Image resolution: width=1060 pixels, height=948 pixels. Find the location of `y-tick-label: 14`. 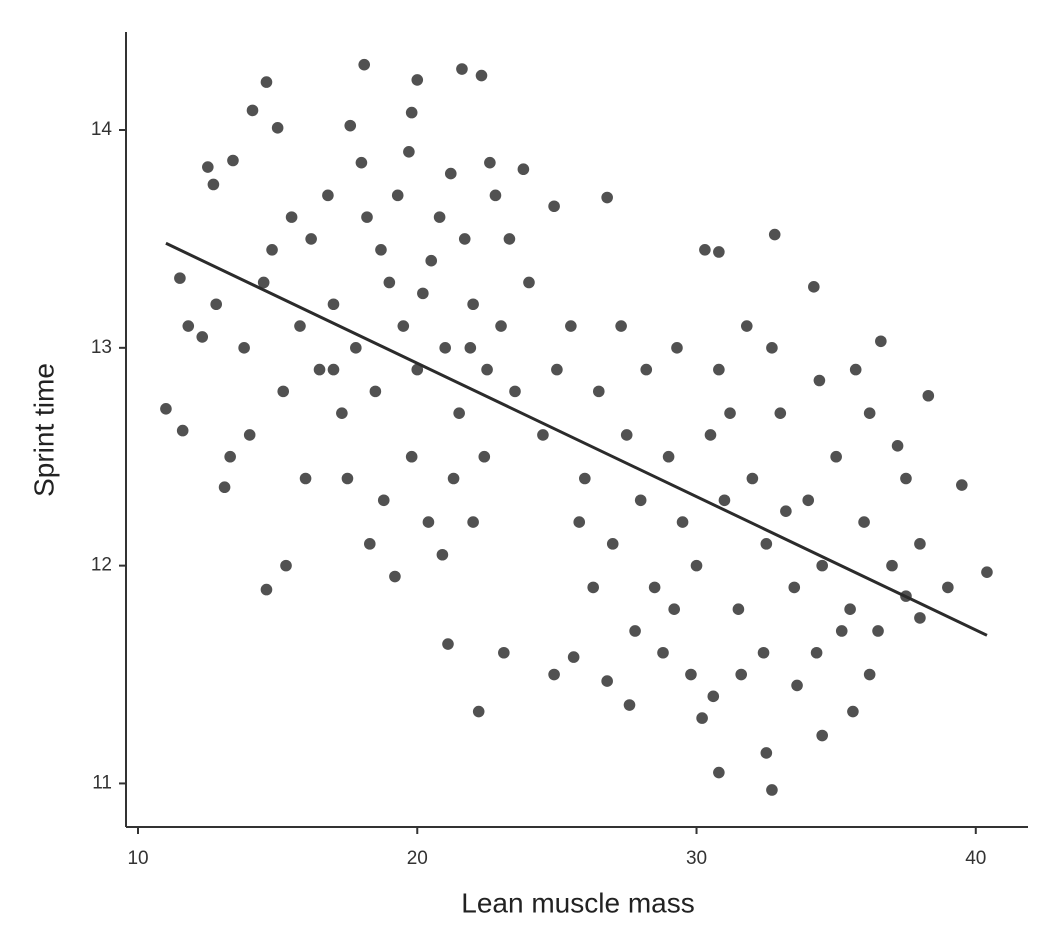

y-tick-label: 14 is located at coordinates (102, 129).